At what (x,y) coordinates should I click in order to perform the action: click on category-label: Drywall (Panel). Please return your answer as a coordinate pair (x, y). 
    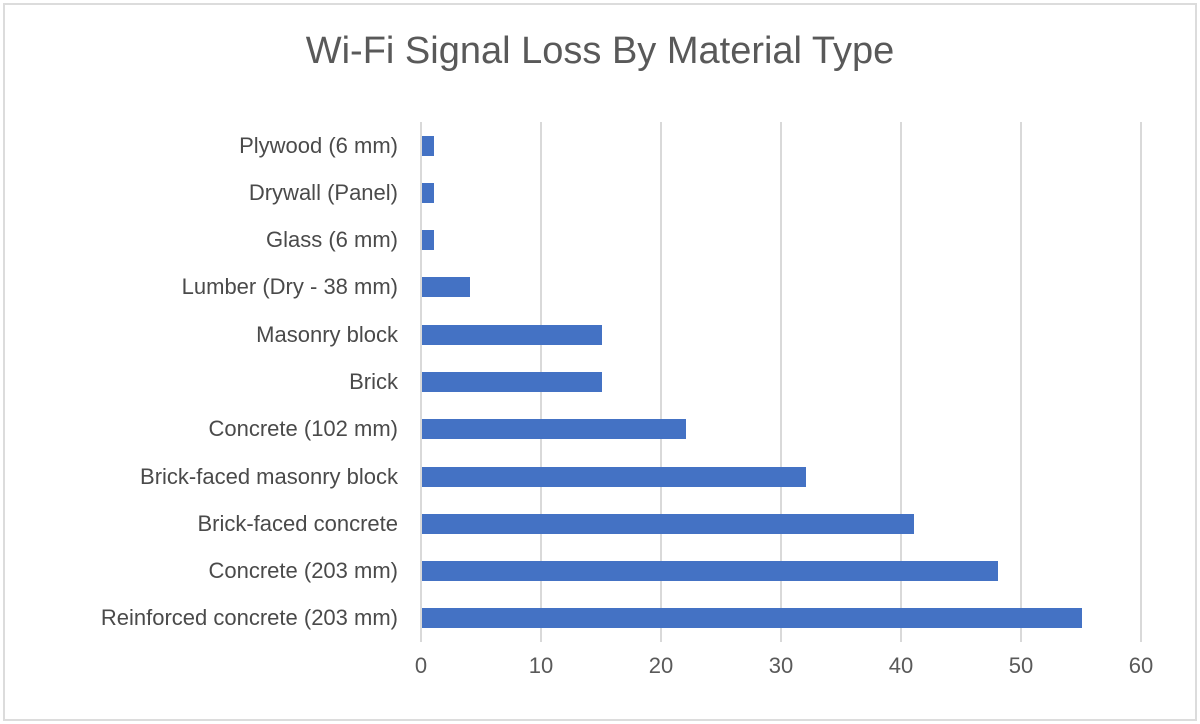
    Looking at the image, I should click on (323, 192).